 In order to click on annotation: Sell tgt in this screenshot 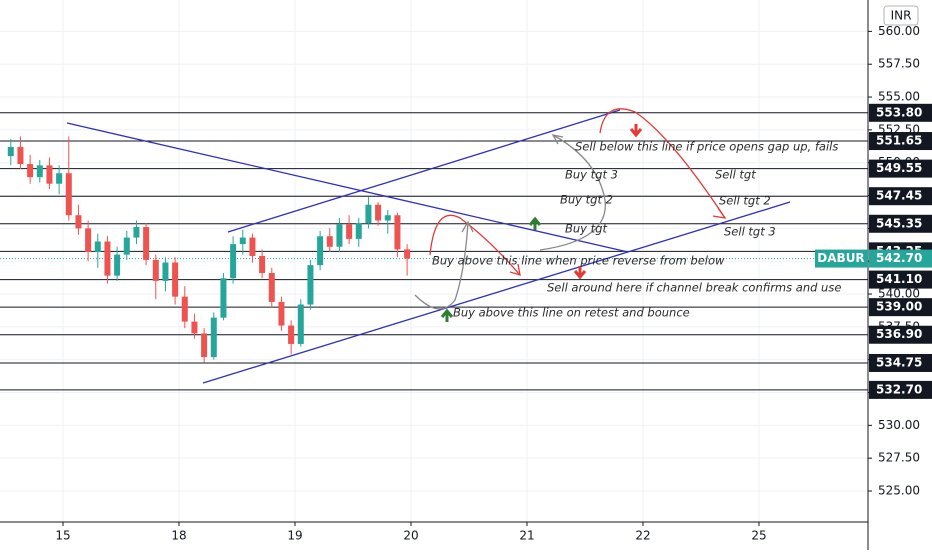, I will do `click(735, 175)`.